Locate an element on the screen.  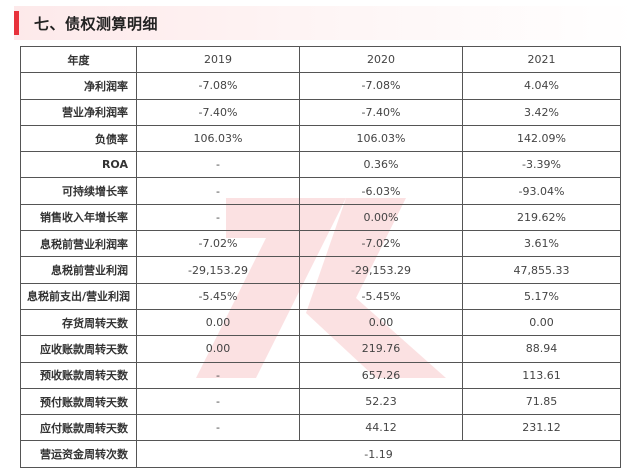
row-label: 营业净利润率 is located at coordinates (78, 112).